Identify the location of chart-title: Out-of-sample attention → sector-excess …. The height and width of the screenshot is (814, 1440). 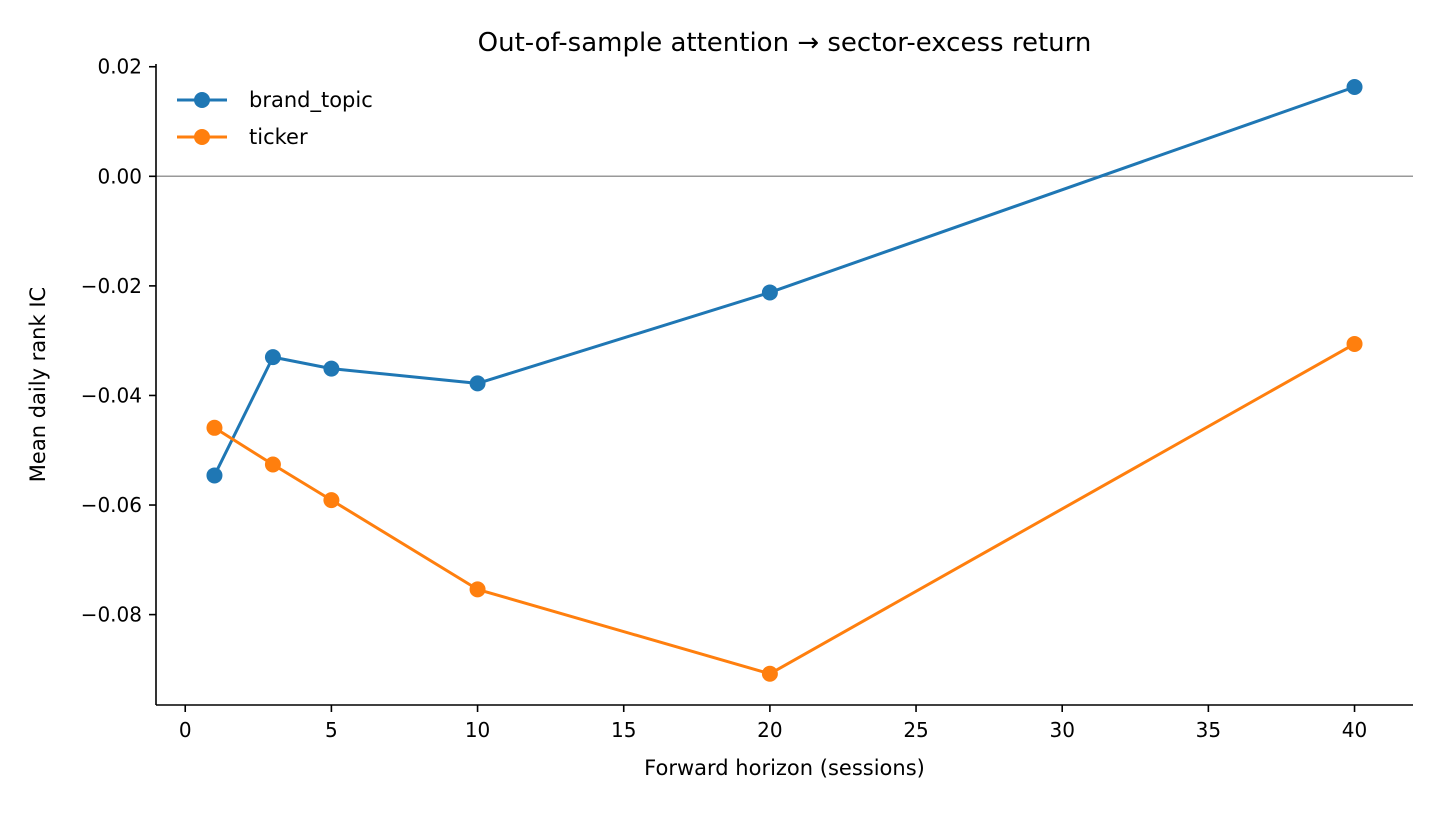
(785, 43).